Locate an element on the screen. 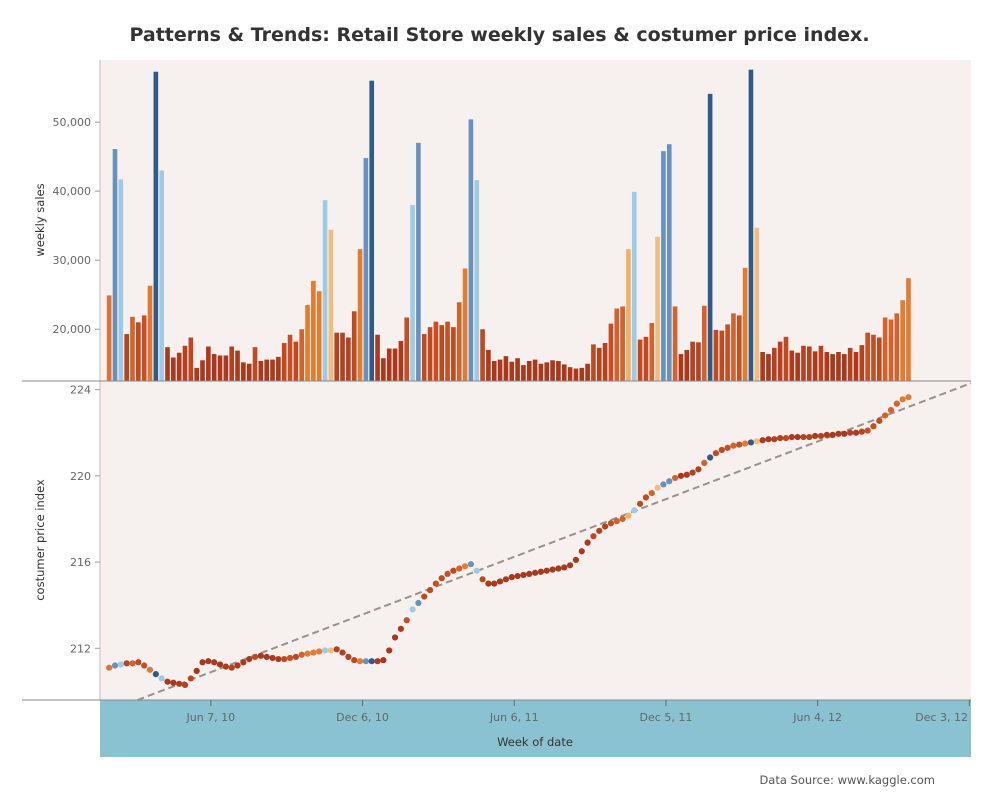  x-tick-label: Jun 4, 12 is located at coordinates (817, 717).